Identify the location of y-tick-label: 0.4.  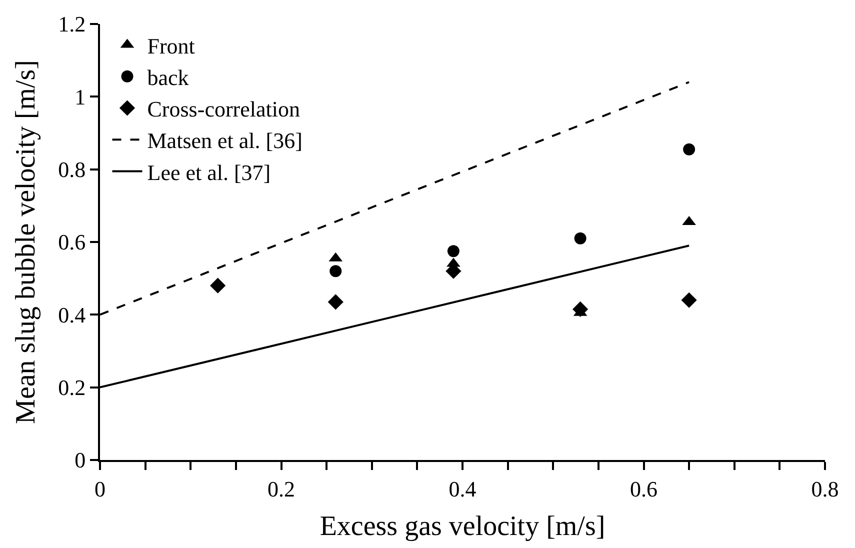
(72, 315).